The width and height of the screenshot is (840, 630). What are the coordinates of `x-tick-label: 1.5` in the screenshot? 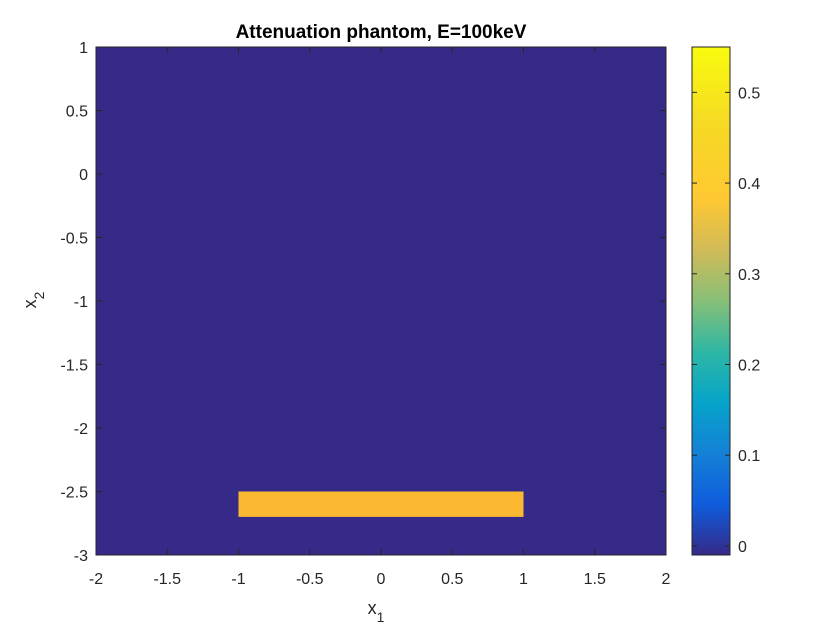 It's located at (595, 579).